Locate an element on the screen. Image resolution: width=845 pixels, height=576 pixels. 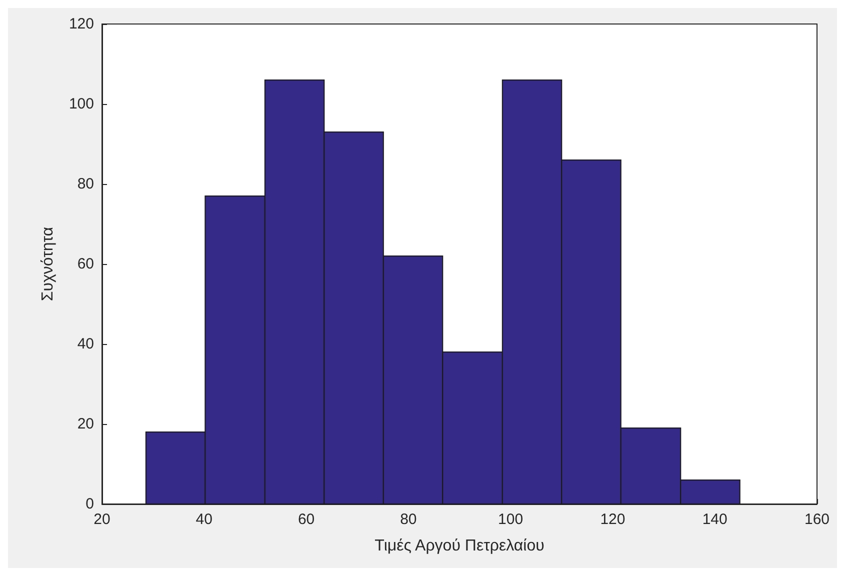
y-tick-label: 120 is located at coordinates (81, 24).